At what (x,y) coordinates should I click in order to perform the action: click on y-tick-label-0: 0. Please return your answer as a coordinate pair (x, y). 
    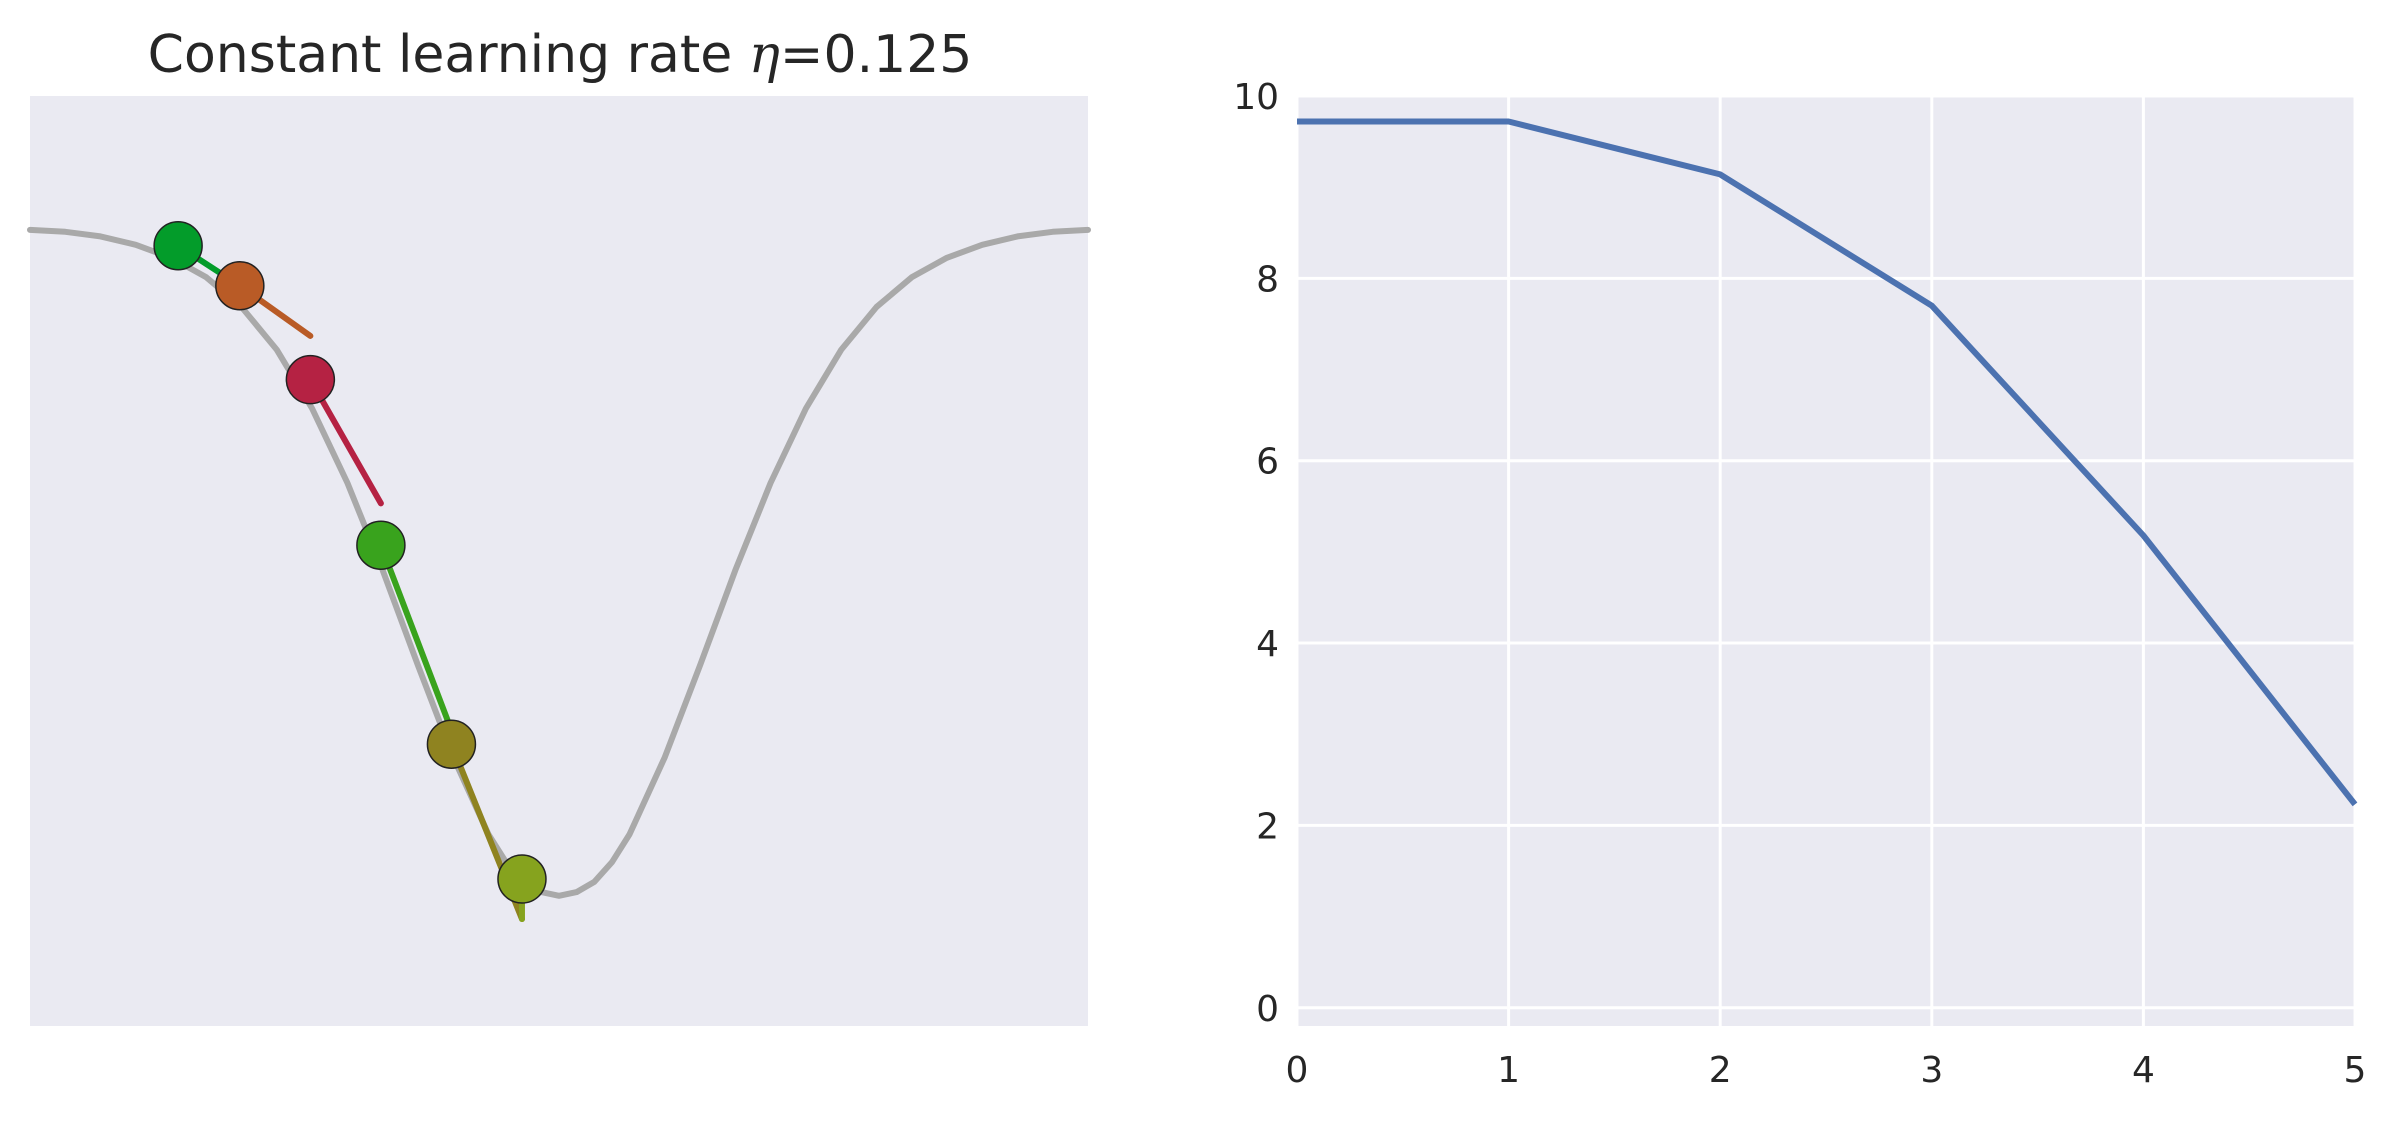
    Looking at the image, I should click on (1267, 1009).